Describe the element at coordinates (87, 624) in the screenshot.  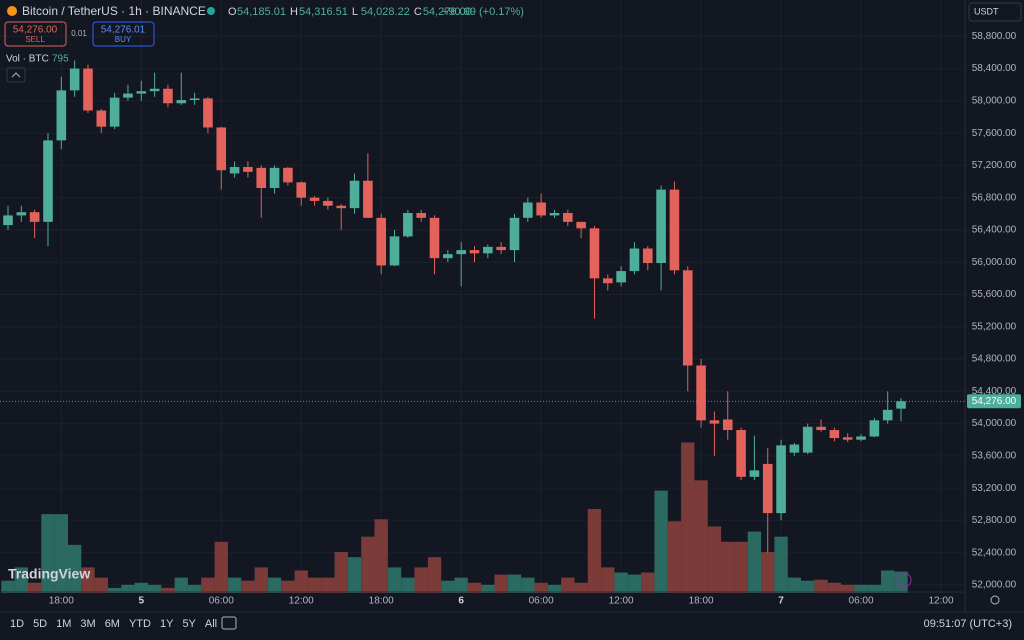
I see `range-button: 3M` at that location.